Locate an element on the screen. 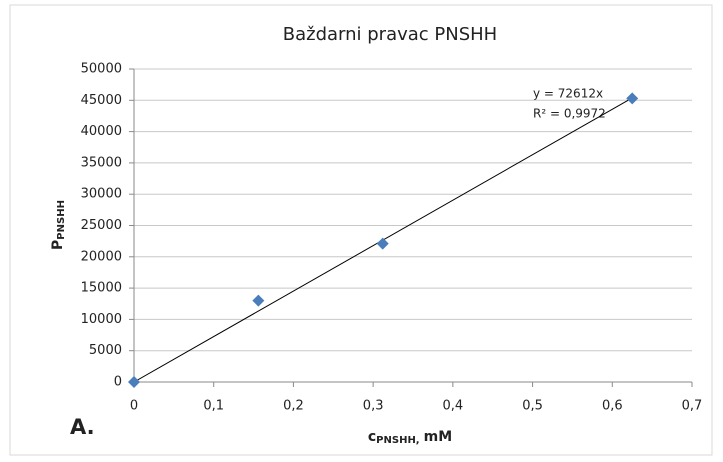  y-tick-label: 40000 is located at coordinates (101, 131).